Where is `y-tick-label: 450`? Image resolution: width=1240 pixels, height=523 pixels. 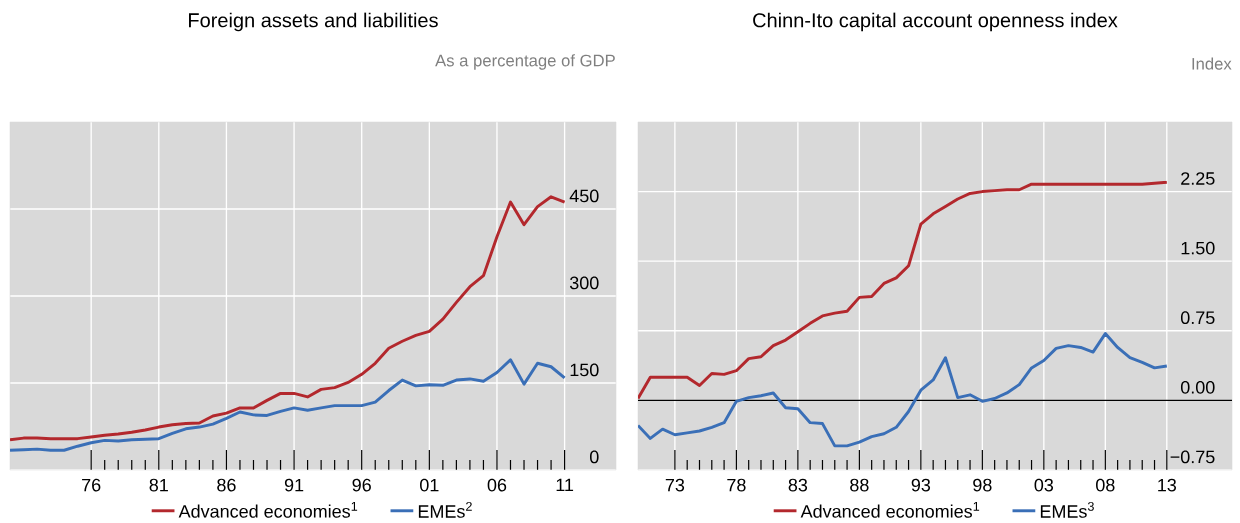
y-tick-label: 450 is located at coordinates (584, 196).